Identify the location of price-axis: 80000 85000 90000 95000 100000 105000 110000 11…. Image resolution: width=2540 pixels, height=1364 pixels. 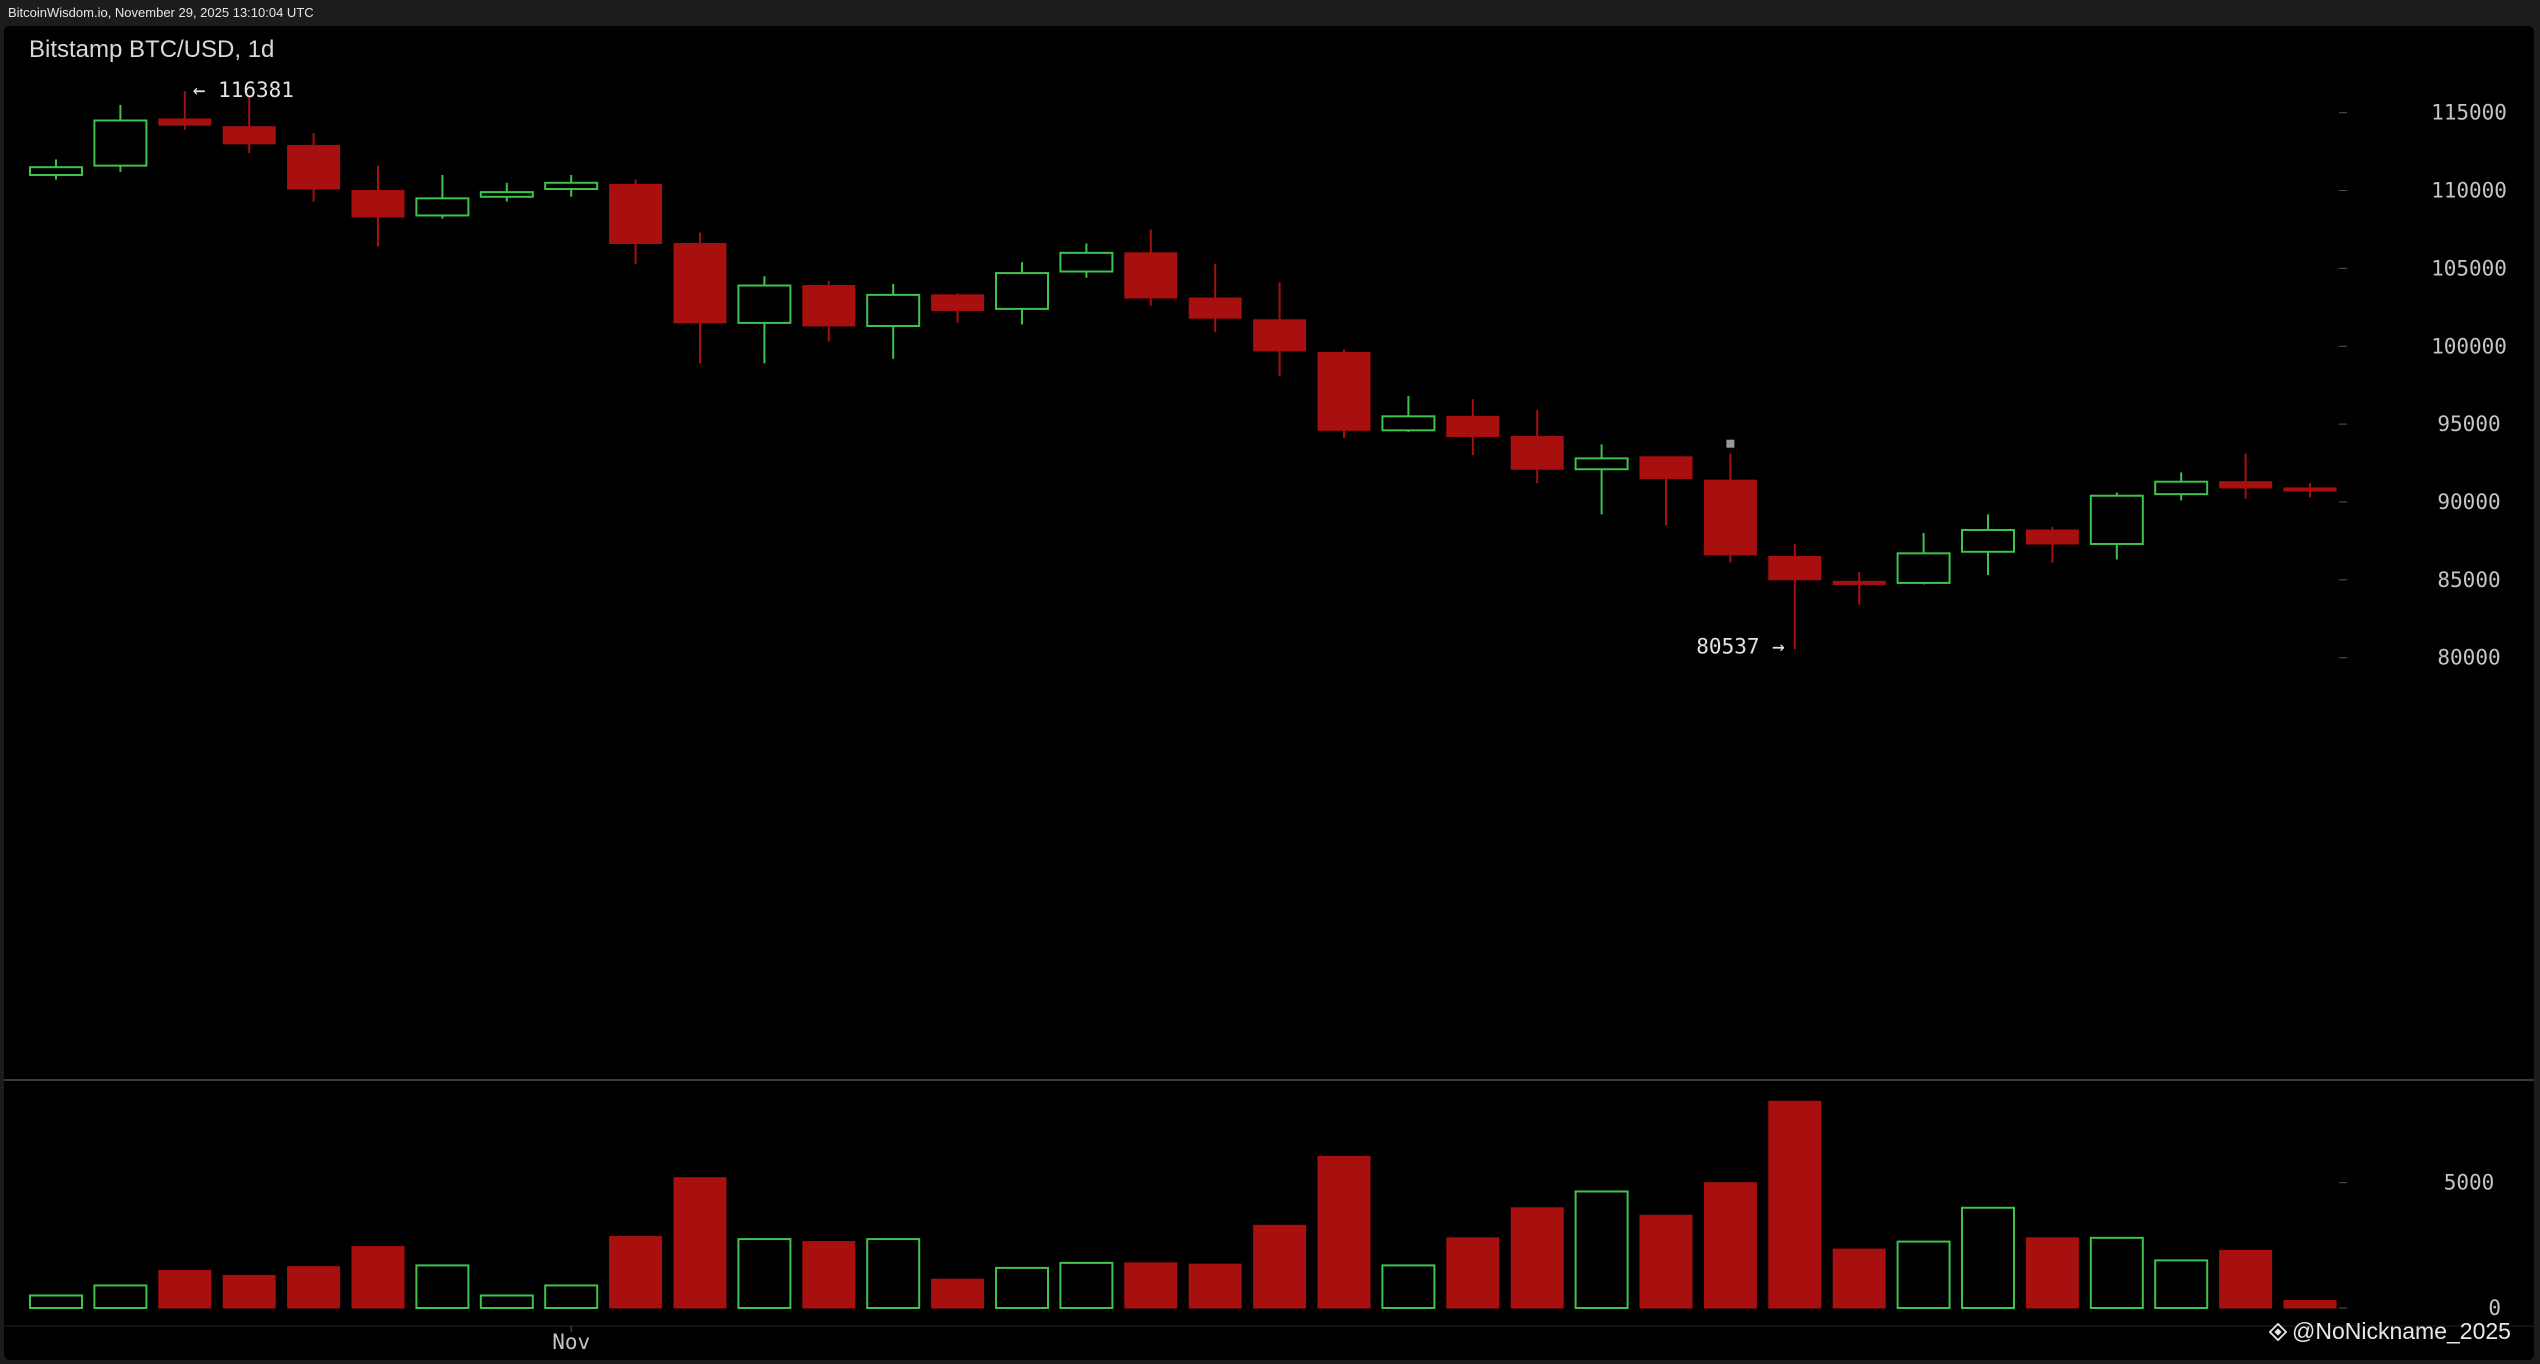
(2423, 385).